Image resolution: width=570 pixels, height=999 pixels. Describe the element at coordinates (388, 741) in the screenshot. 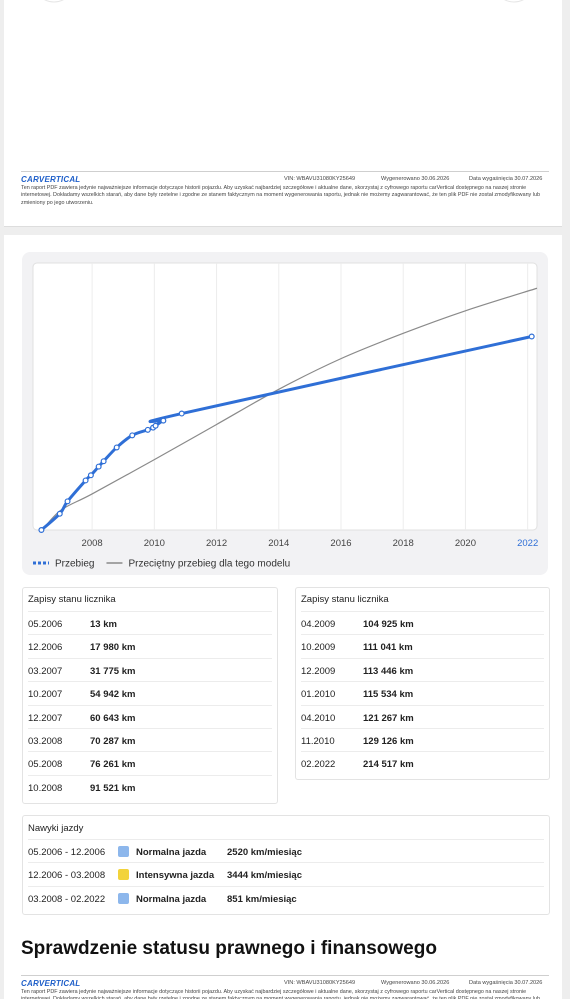

I see `record-mileage: 129 126 km` at that location.